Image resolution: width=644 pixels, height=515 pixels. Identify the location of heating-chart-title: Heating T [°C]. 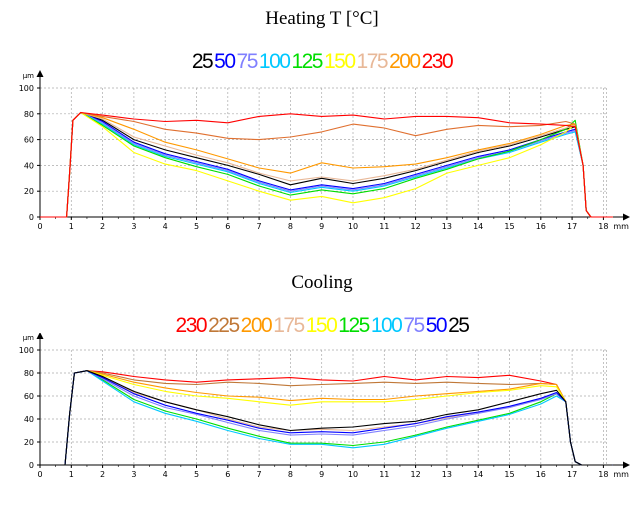
(322, 18).